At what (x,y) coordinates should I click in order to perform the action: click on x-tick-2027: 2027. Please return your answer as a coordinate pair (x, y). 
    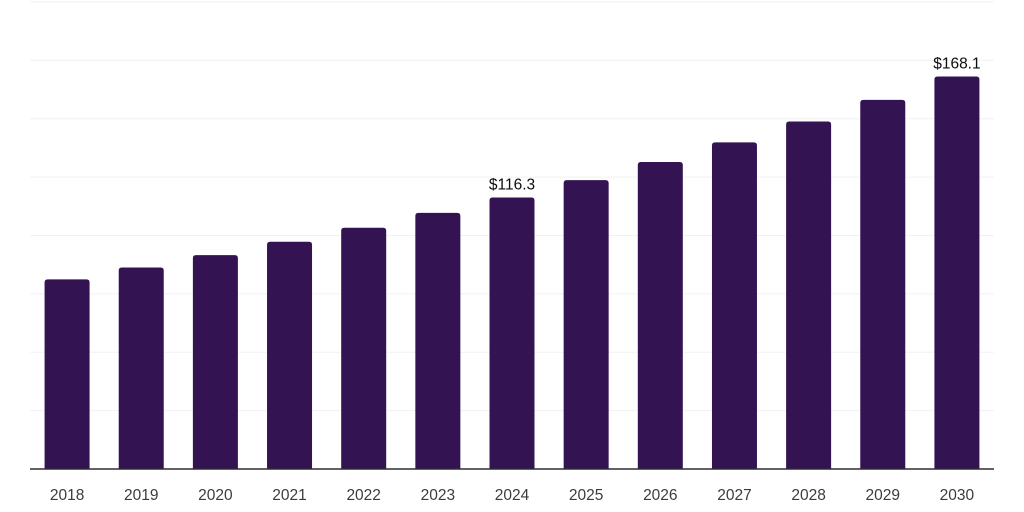
    Looking at the image, I should click on (734, 495).